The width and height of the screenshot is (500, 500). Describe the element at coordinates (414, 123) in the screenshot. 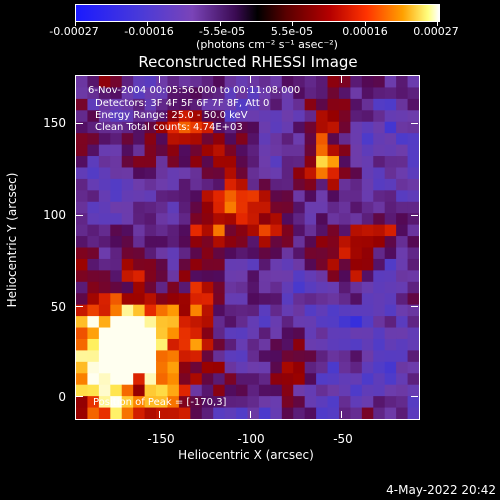

I see `y-tick` at that location.